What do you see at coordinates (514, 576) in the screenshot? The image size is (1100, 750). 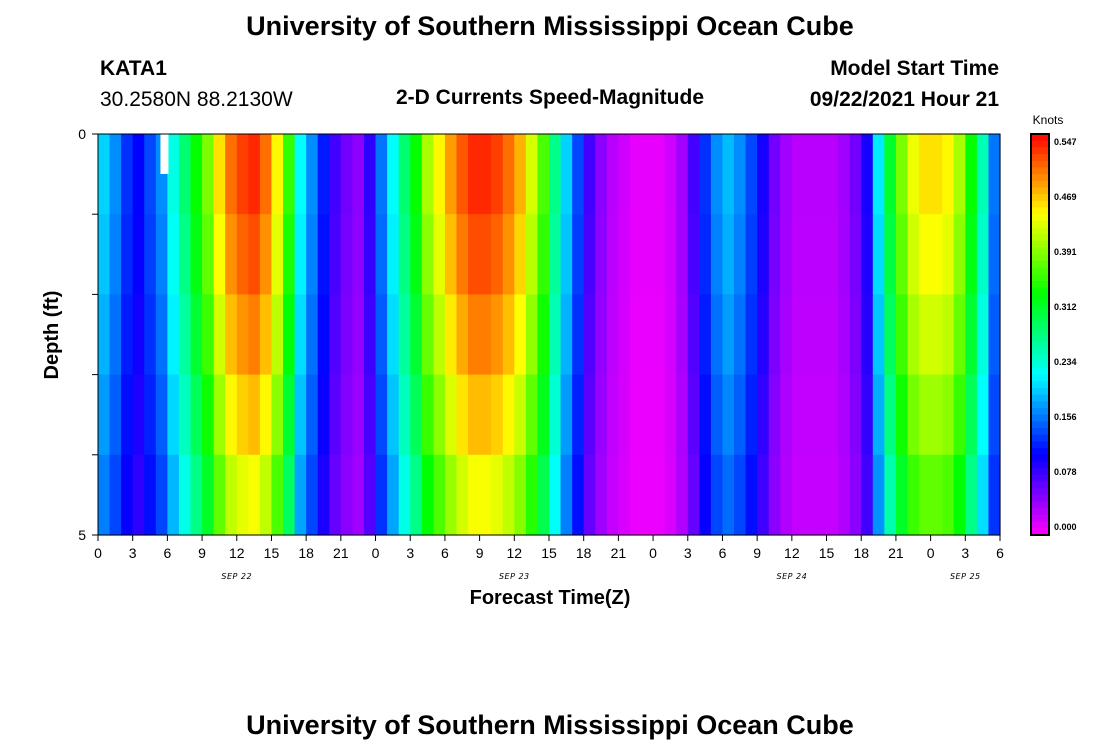 I see `date-label: SEP 23` at bounding box center [514, 576].